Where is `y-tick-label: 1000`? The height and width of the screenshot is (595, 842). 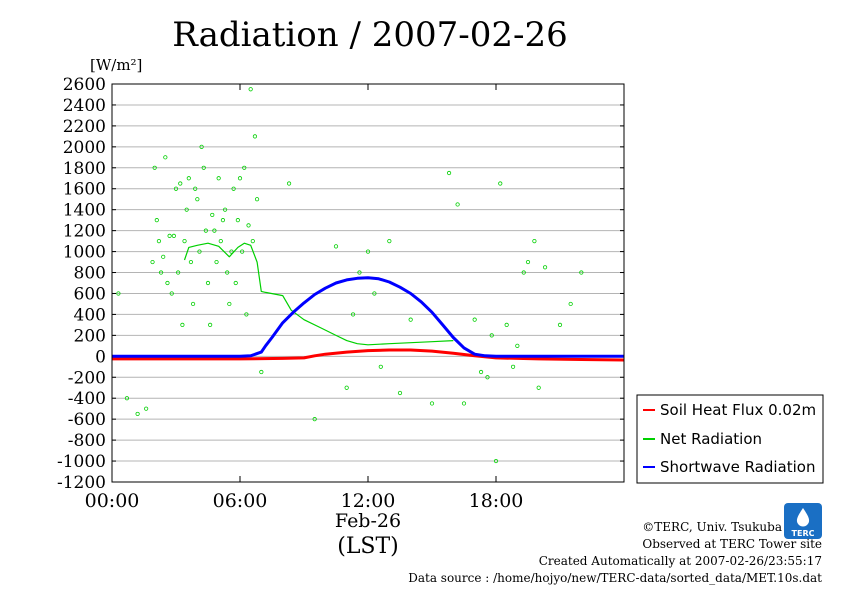 y-tick-label: 1000 is located at coordinates (84, 253).